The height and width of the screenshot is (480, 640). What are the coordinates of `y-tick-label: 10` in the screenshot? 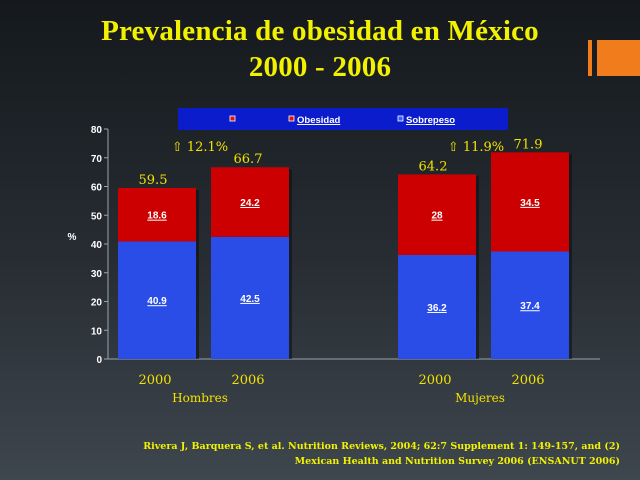 It's located at (97, 331).